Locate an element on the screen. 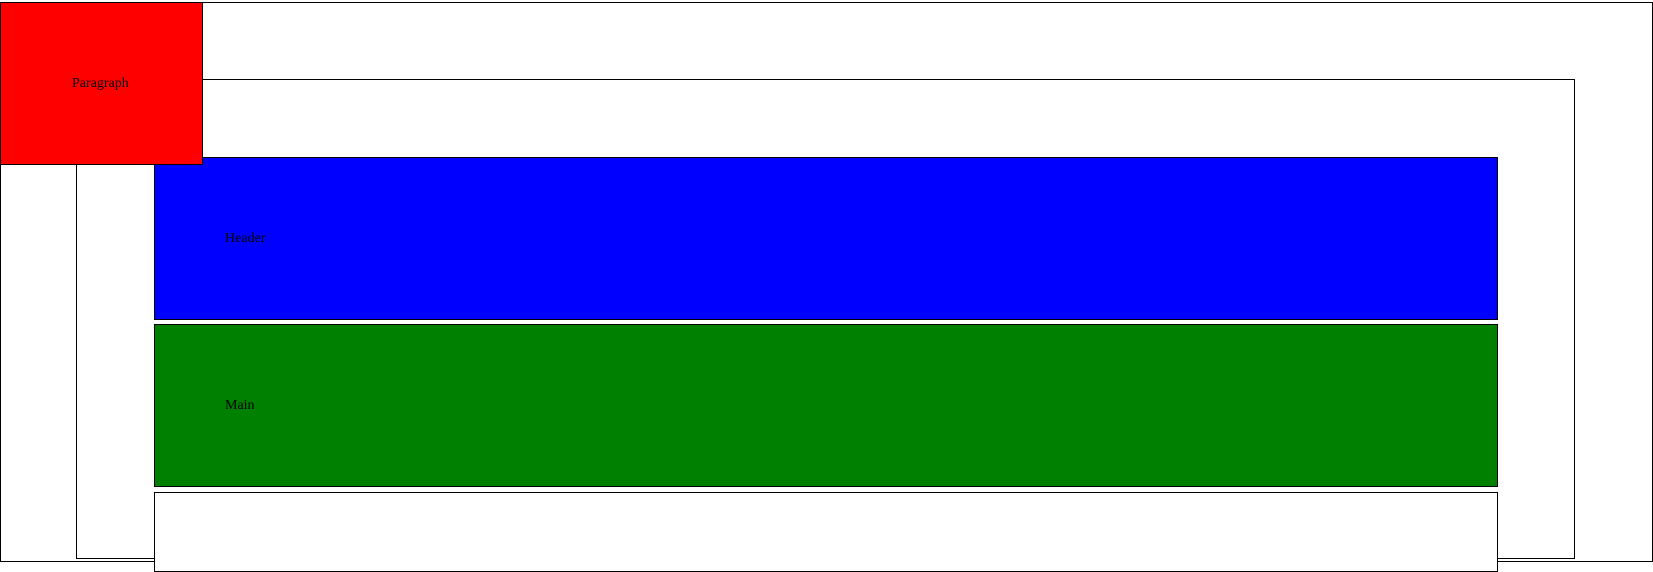  header-label: Header is located at coordinates (245, 238).